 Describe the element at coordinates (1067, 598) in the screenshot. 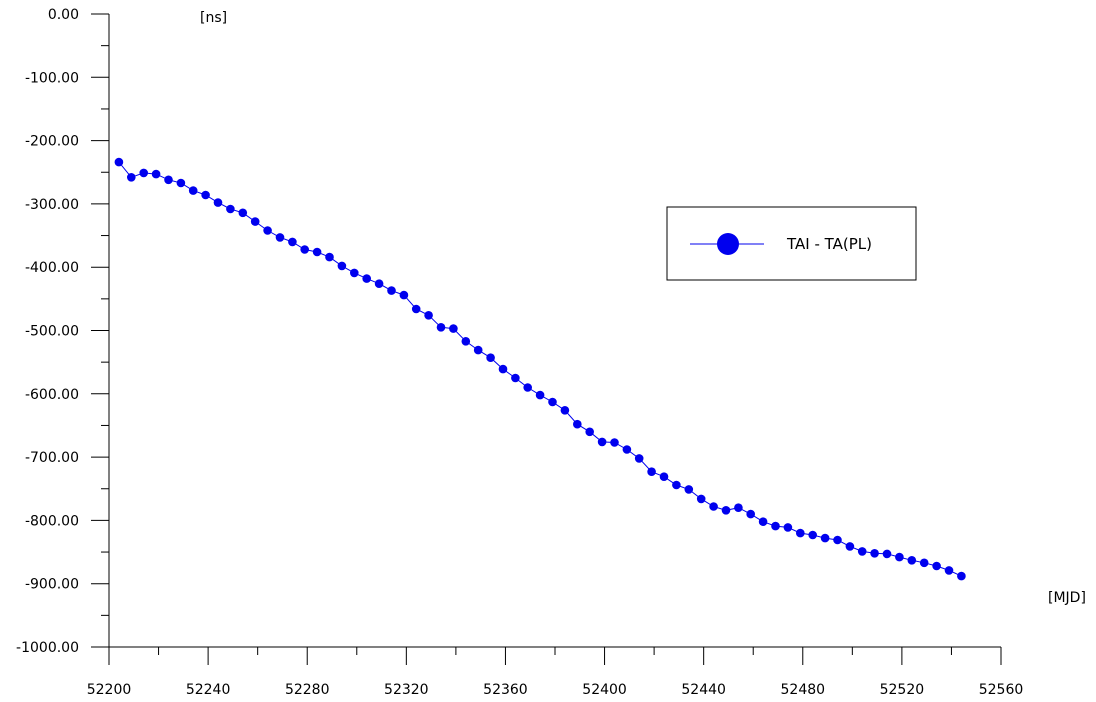

I see `x-axis-label: [MJD]` at that location.